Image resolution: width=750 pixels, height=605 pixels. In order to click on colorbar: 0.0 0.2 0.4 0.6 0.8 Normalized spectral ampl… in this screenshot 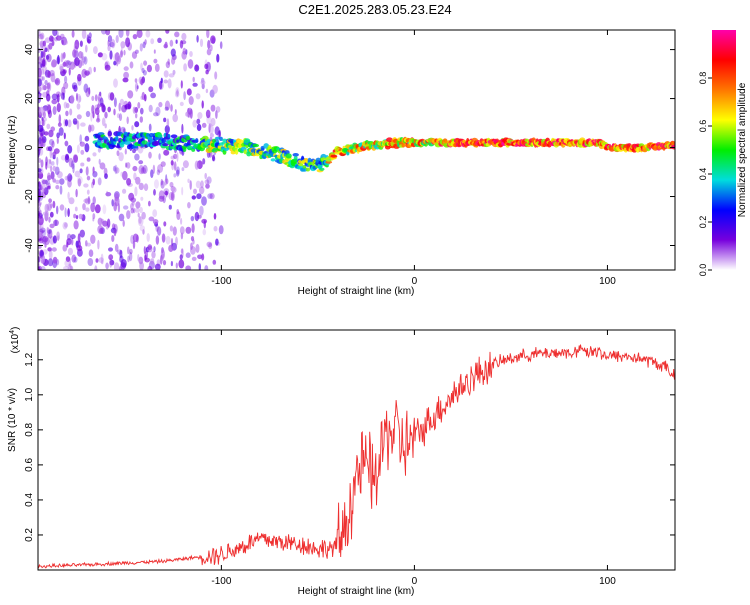, I will do `click(723, 153)`.